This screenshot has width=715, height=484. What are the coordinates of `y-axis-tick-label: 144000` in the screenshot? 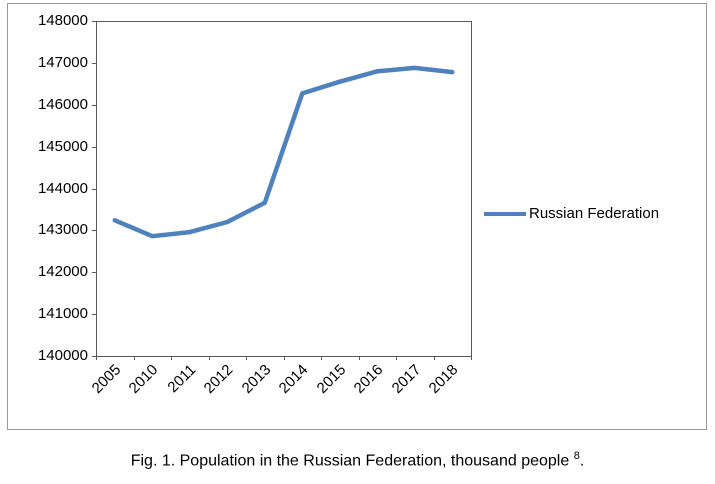 It's located at (62, 188).